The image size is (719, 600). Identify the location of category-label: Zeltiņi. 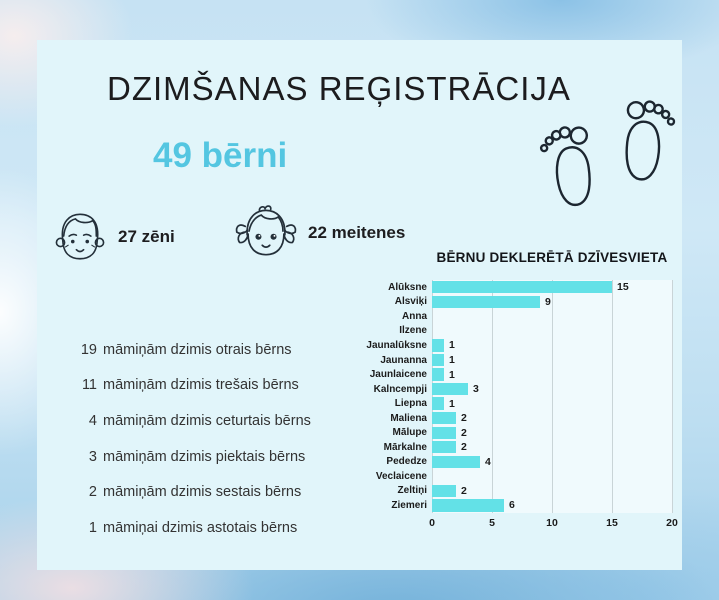
(412, 491).